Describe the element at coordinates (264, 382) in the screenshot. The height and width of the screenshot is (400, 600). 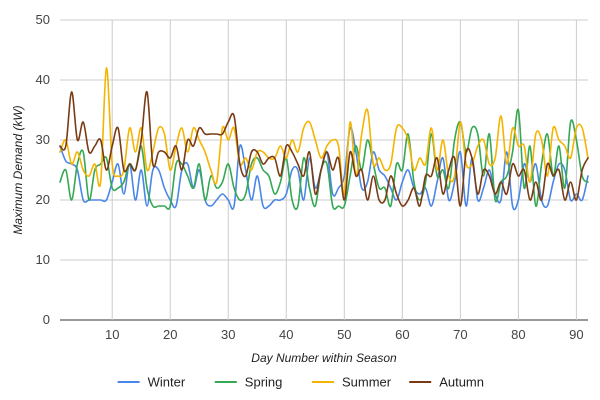
I see `legend-label-spring: Spring` at that location.